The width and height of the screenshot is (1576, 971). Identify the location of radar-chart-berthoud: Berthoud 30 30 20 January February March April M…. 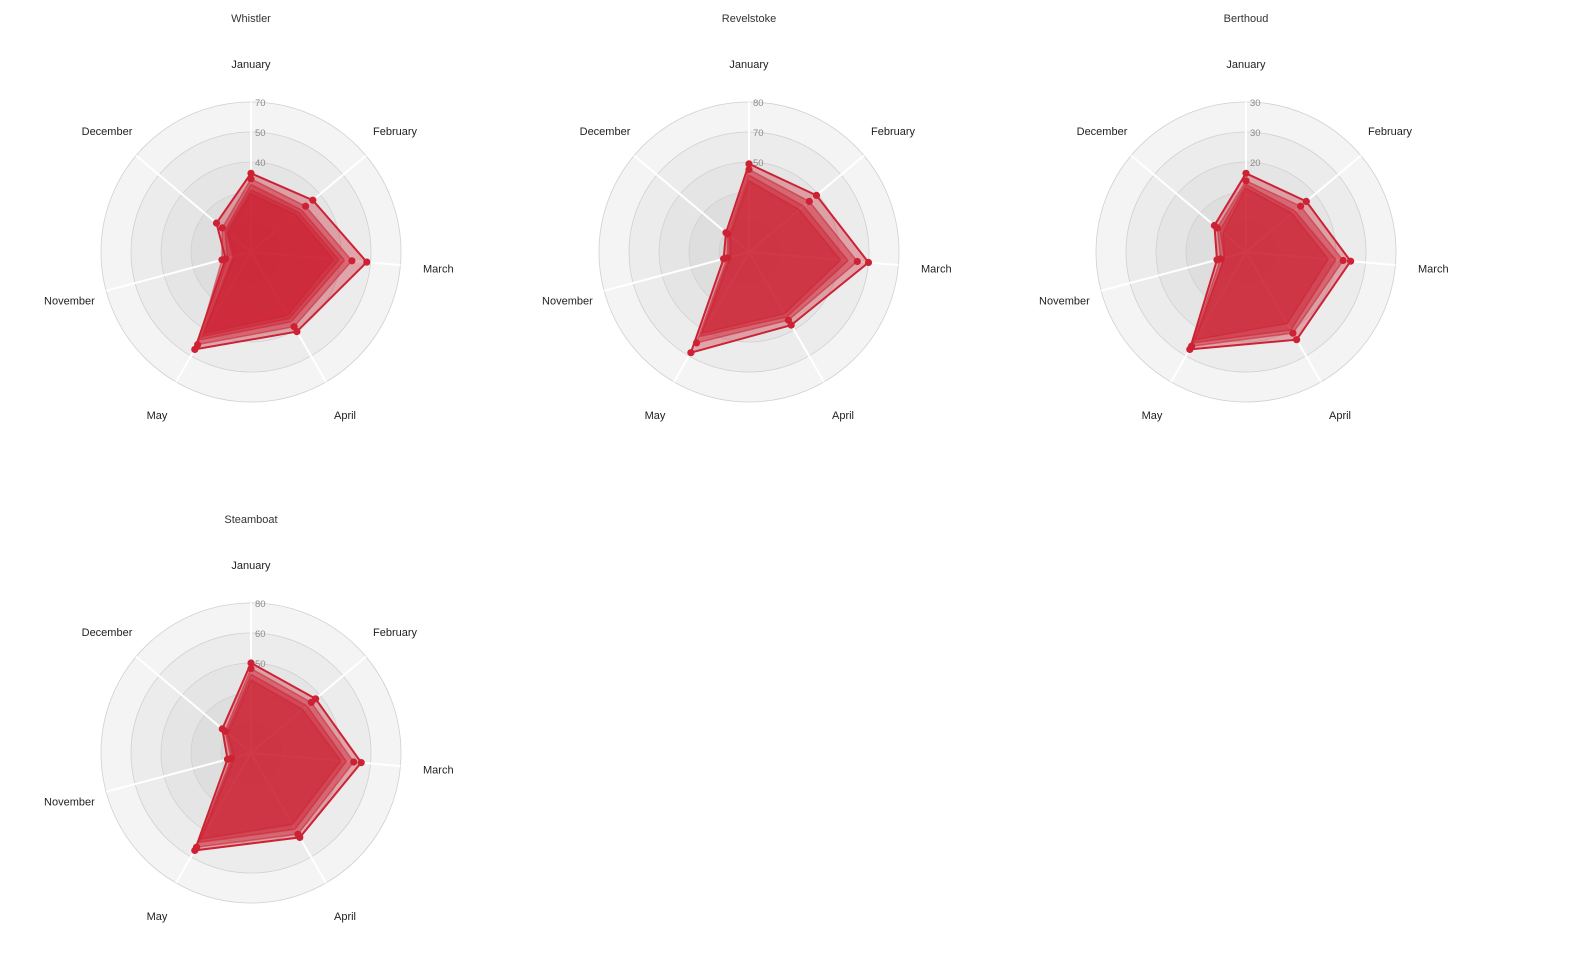
(1244, 217).